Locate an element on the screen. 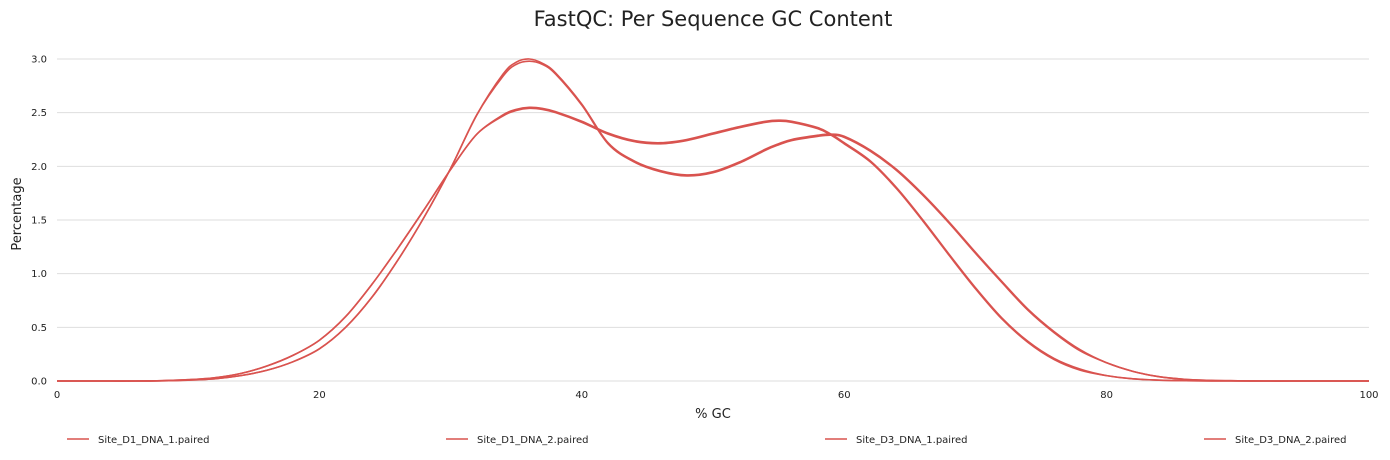 The width and height of the screenshot is (1390, 460). x-tick-label: 20 is located at coordinates (319, 395).